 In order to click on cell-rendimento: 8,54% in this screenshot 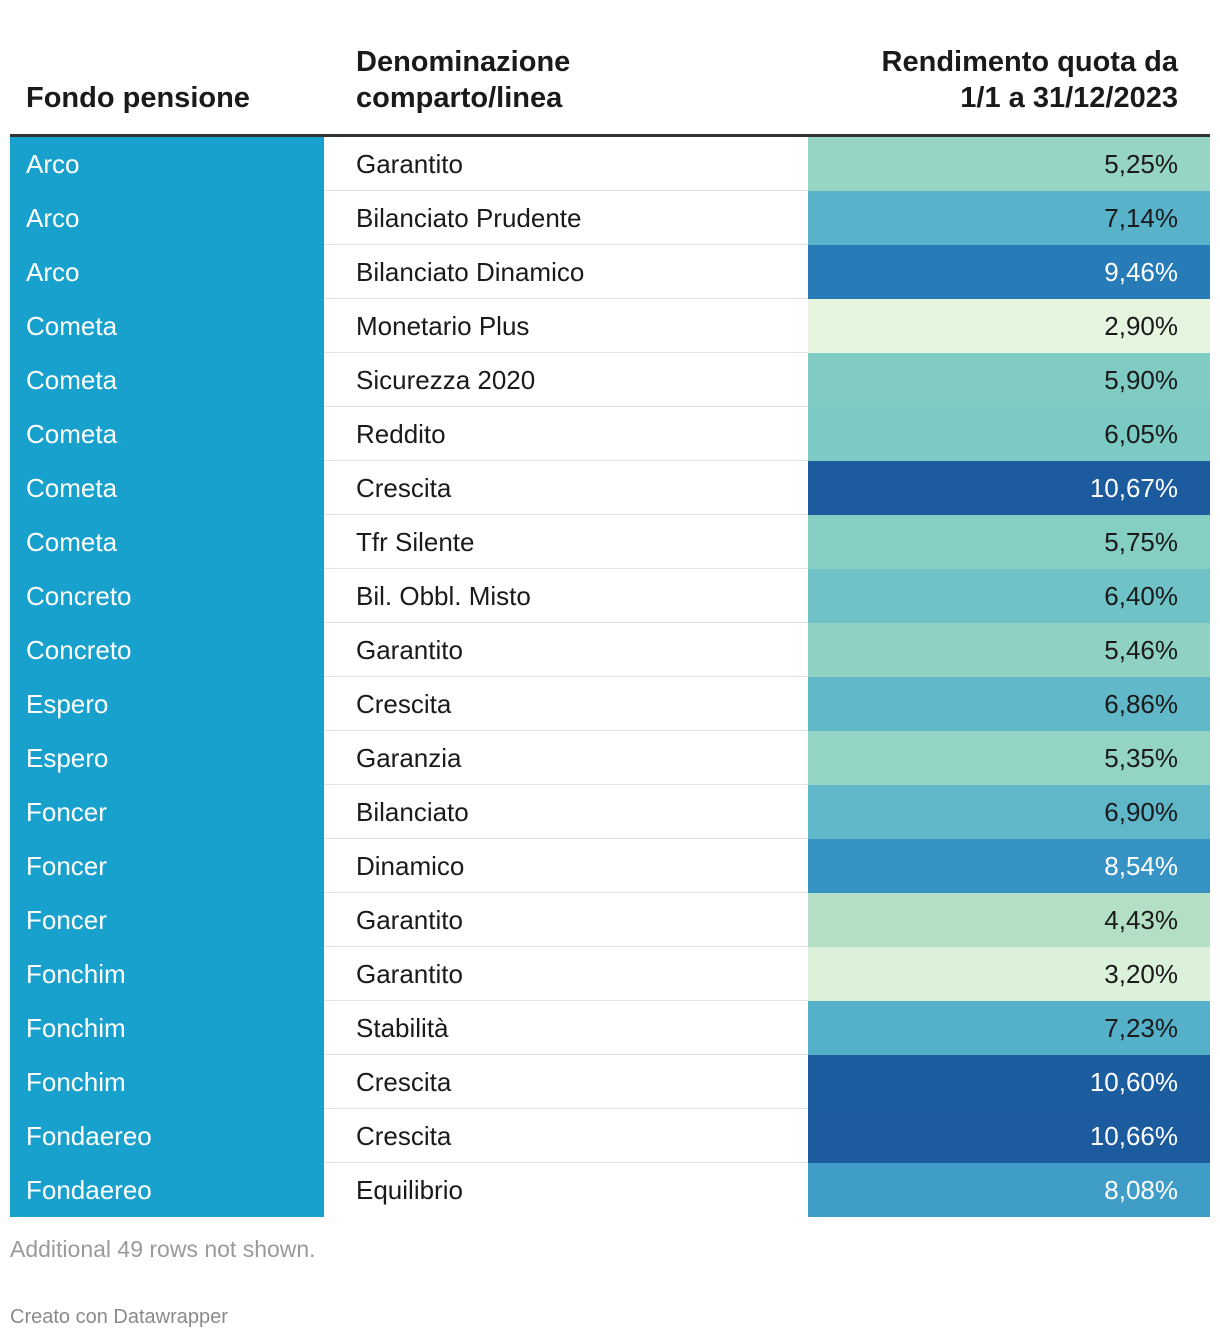, I will do `click(1009, 866)`.